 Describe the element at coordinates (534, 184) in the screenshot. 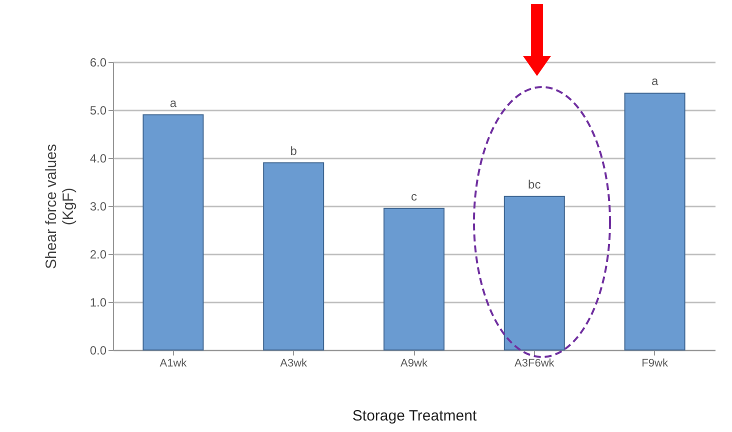

I see `annotation: bc` at that location.